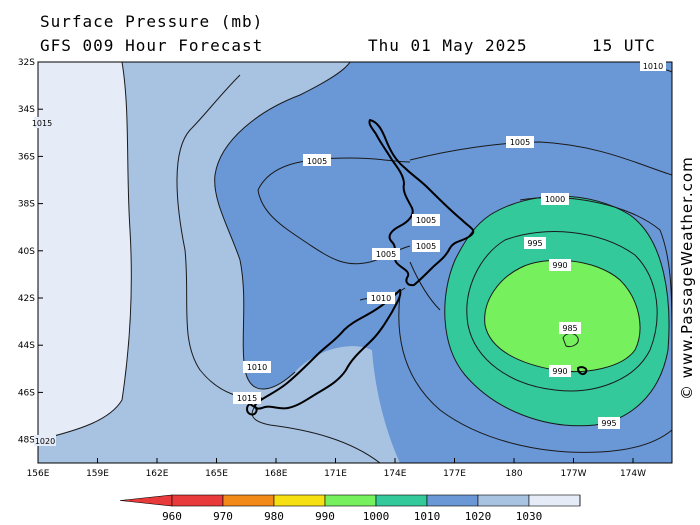 This screenshot has width=700, height=525. I want to click on credit-text: © www.PassageWeather.com, so click(687, 278).